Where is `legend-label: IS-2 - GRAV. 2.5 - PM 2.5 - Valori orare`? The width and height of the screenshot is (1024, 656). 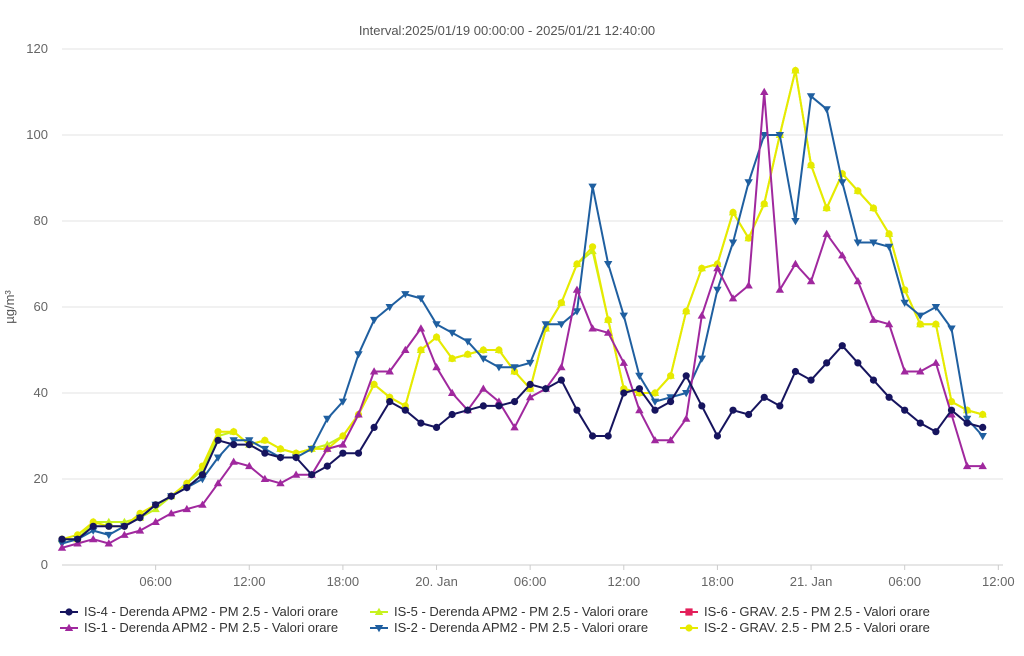
legend-label: IS-2 - GRAV. 2.5 - PM 2.5 - Valori orare is located at coordinates (817, 627).